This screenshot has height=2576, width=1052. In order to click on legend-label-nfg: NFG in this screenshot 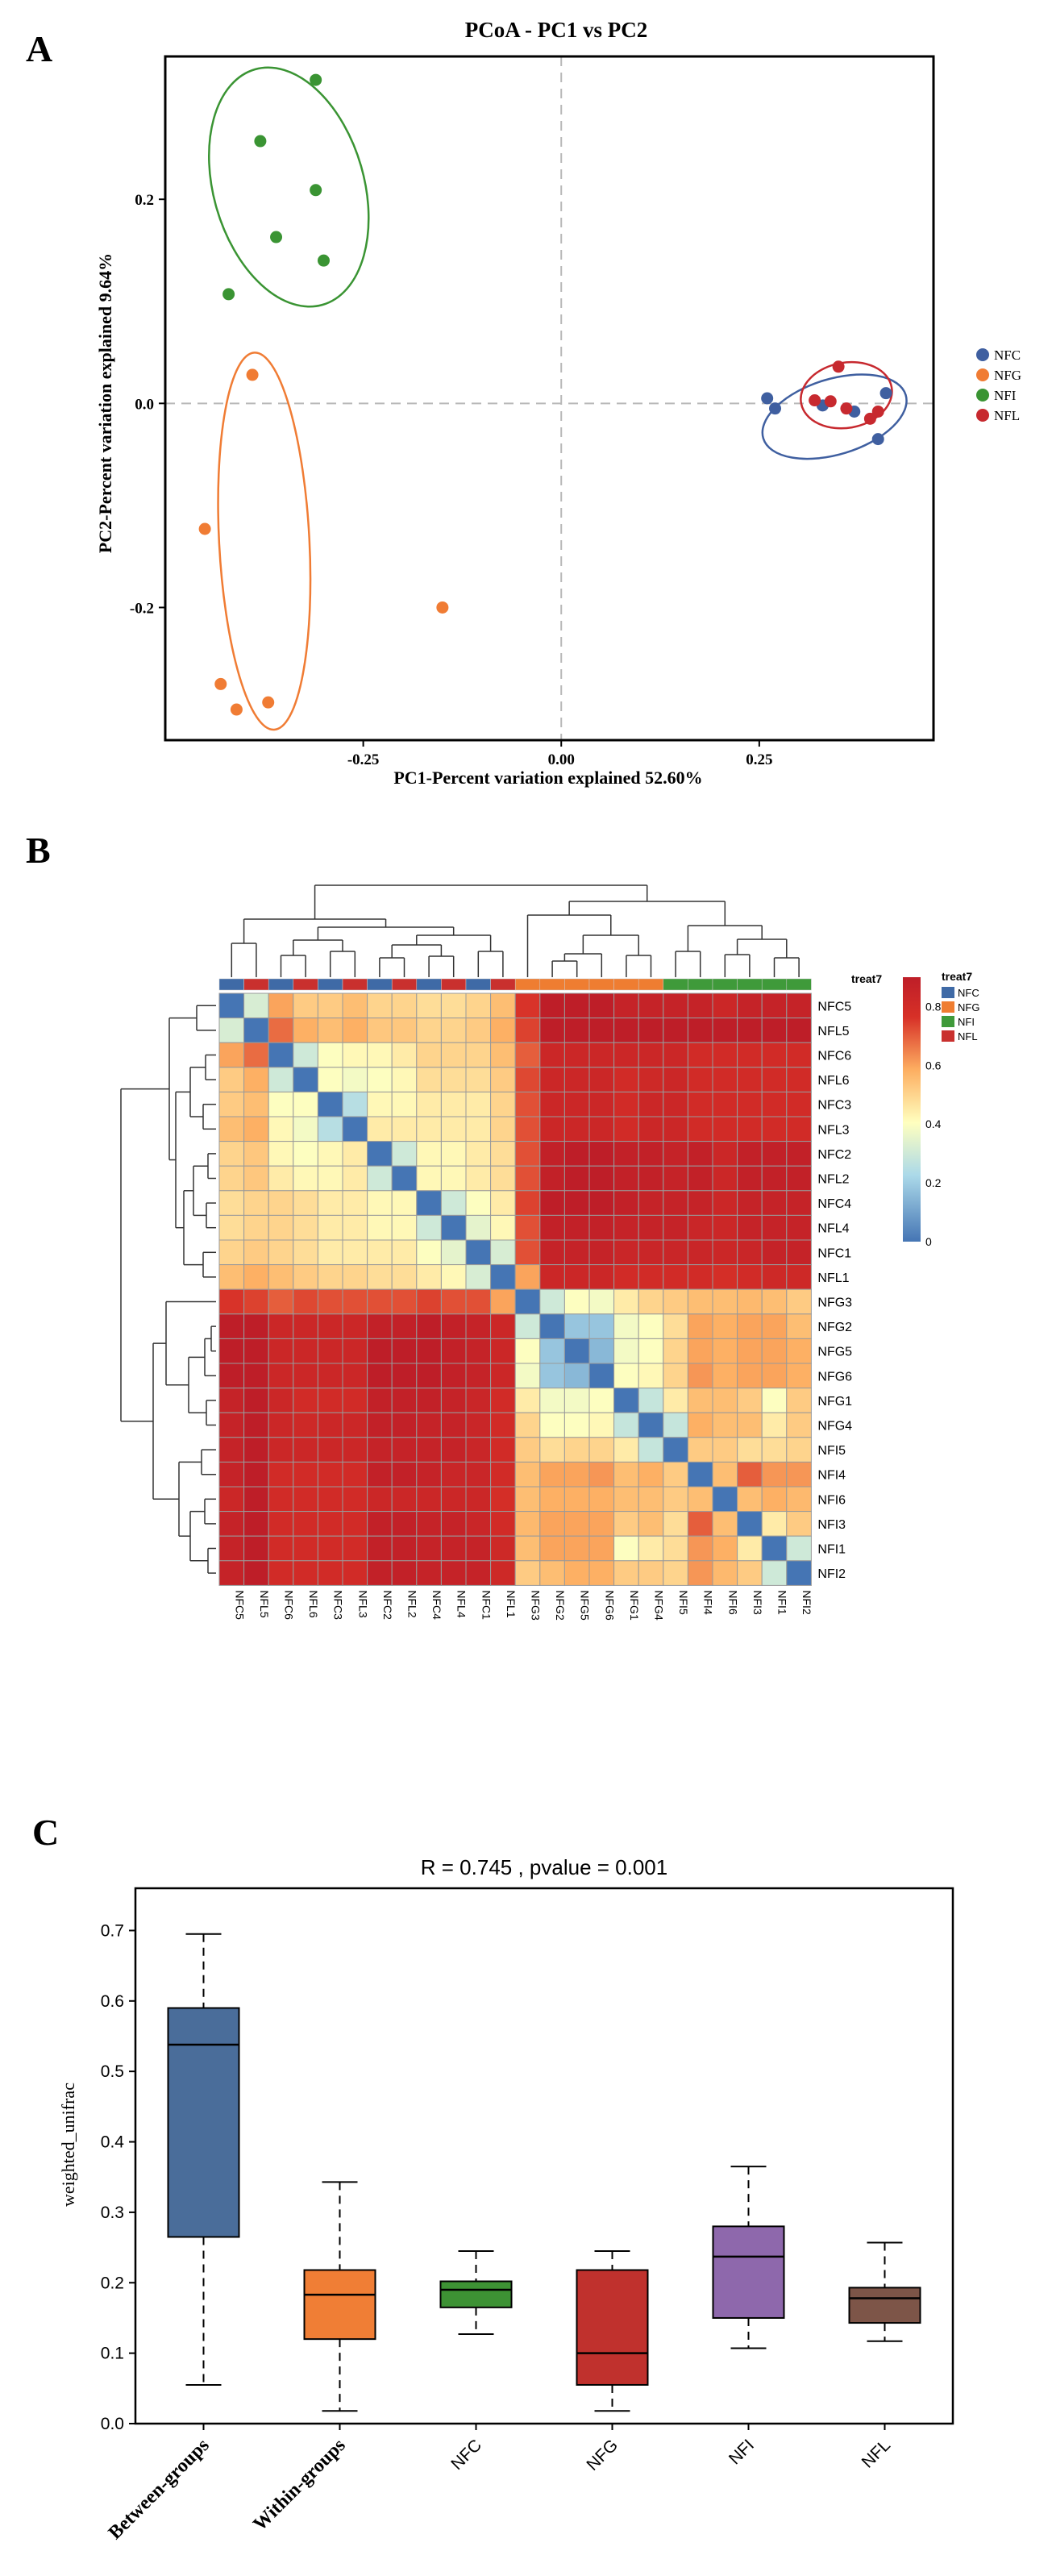, I will do `click(1008, 375)`.